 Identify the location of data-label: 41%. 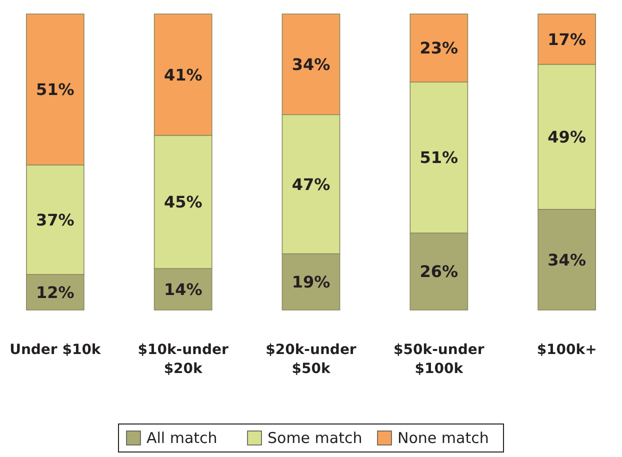
(183, 74).